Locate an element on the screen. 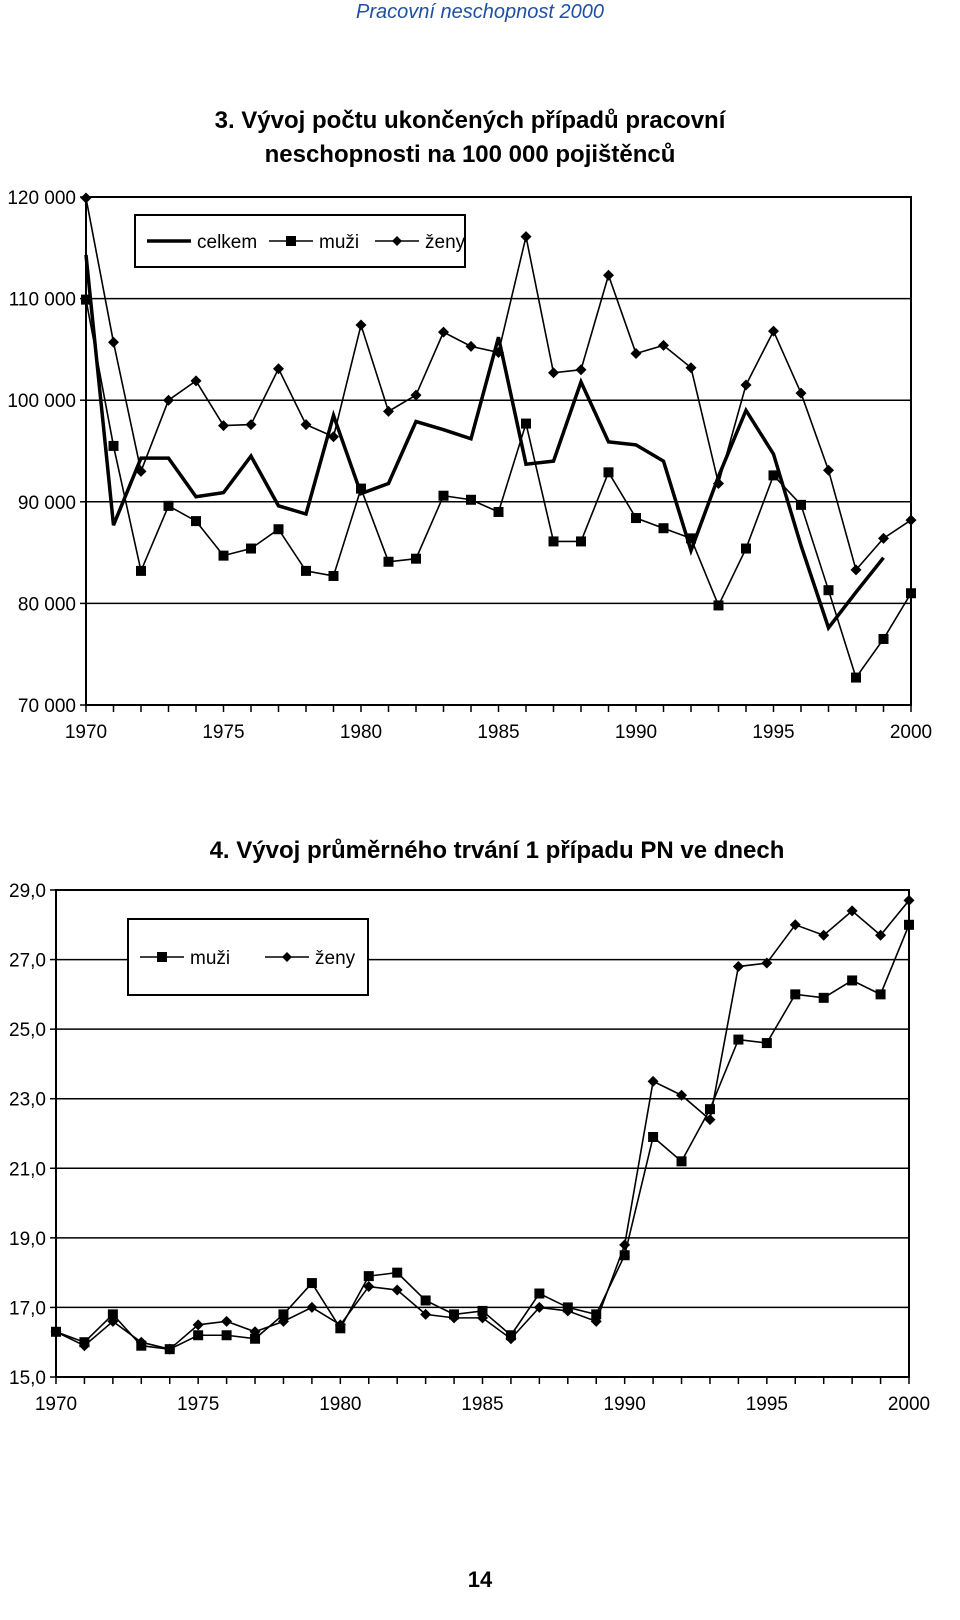 The image size is (960, 1620). y-tick-label: 70 000 is located at coordinates (47, 706).